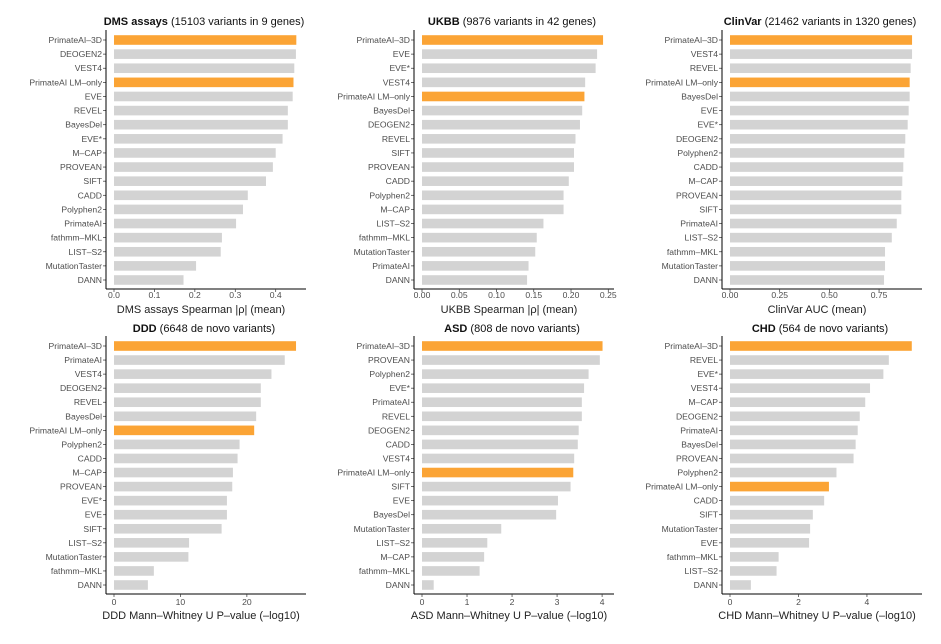 Image resolution: width=941 pixels, height=644 pixels. Describe the element at coordinates (382, 529) in the screenshot. I see `y-tick-label: MutationTaster` at that location.